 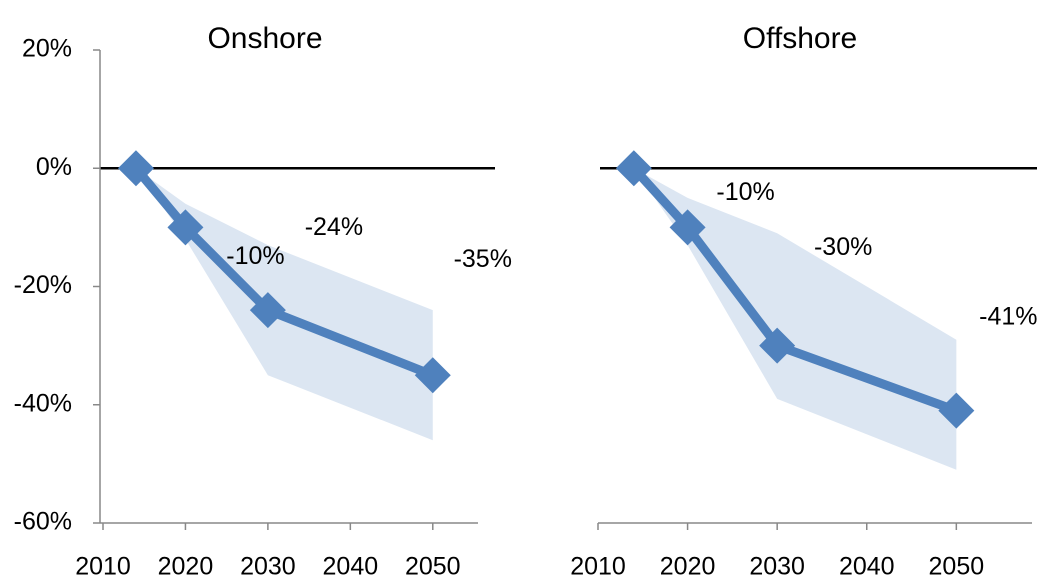 I want to click on y-tick-label: 0%, so click(x=54, y=167).